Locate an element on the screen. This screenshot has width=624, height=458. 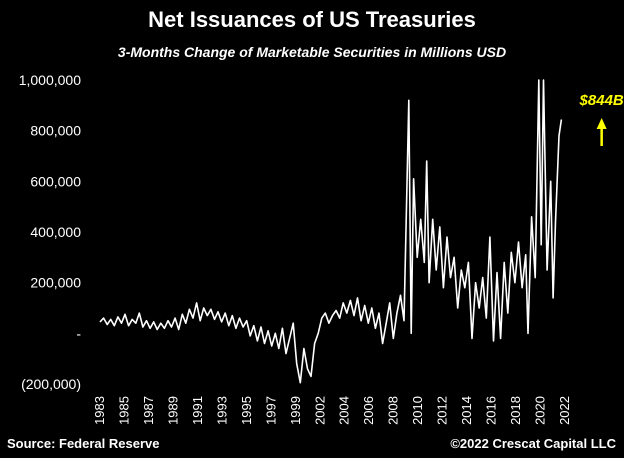
y-tick-label: 800,000 is located at coordinates (55, 131).